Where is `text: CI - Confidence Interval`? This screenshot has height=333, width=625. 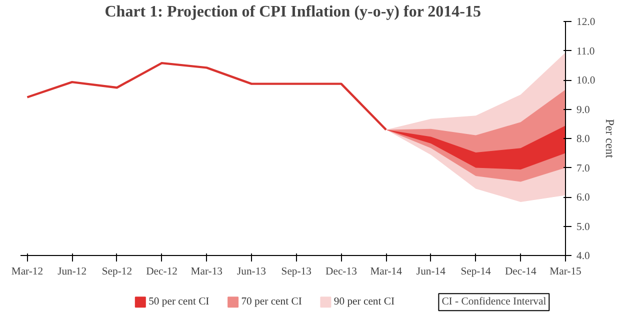
text: CI - Confidence Interval is located at coordinates (494, 302).